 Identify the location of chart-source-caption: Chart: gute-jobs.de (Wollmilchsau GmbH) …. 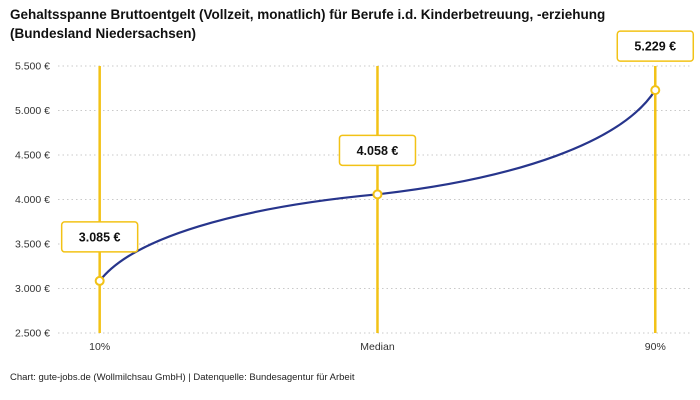
(182, 377).